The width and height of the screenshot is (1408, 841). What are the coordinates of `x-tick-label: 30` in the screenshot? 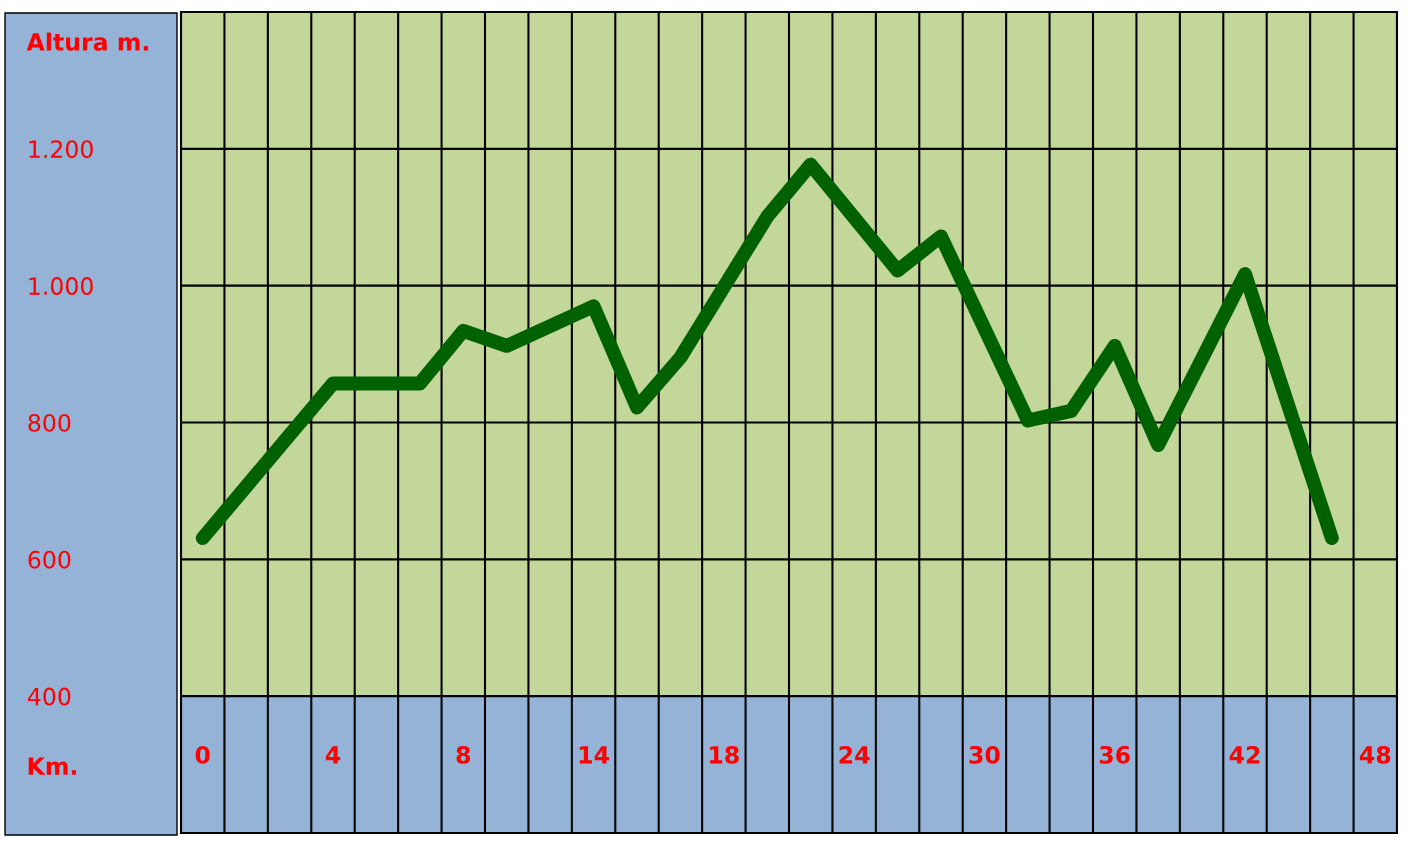 It's located at (984, 754).